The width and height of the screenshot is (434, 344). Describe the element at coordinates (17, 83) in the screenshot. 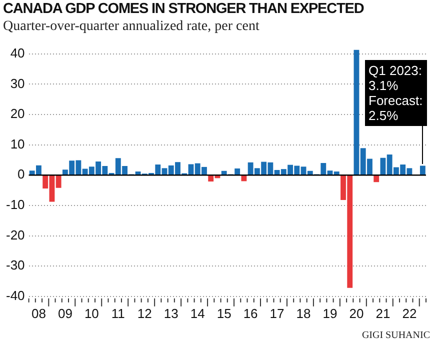

I see `y-tick-label: 30` at that location.